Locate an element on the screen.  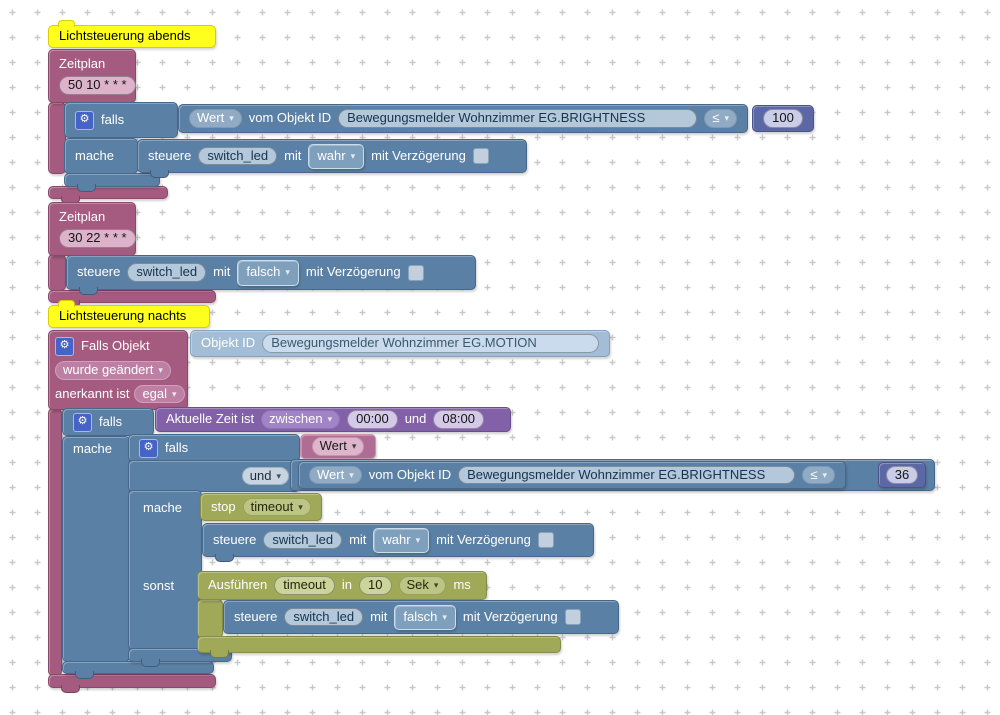
else-label: sonst is located at coordinates (159, 585).